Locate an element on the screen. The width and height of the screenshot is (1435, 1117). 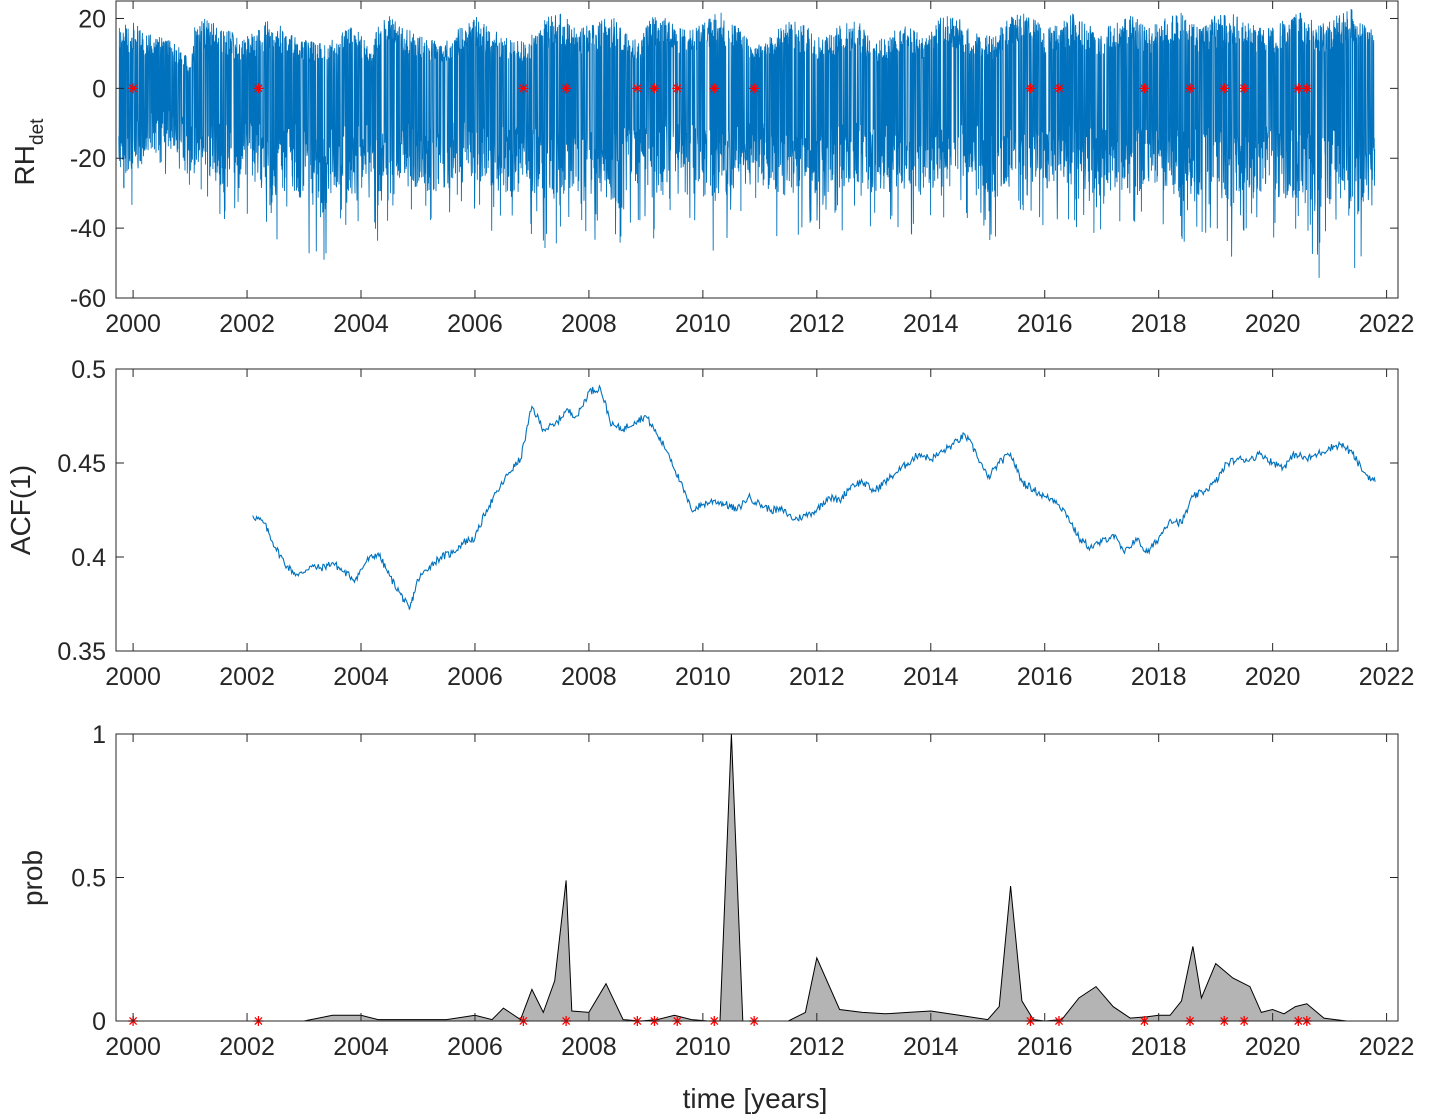
rh-ylabel: RHdet is located at coordinates (28, 152).